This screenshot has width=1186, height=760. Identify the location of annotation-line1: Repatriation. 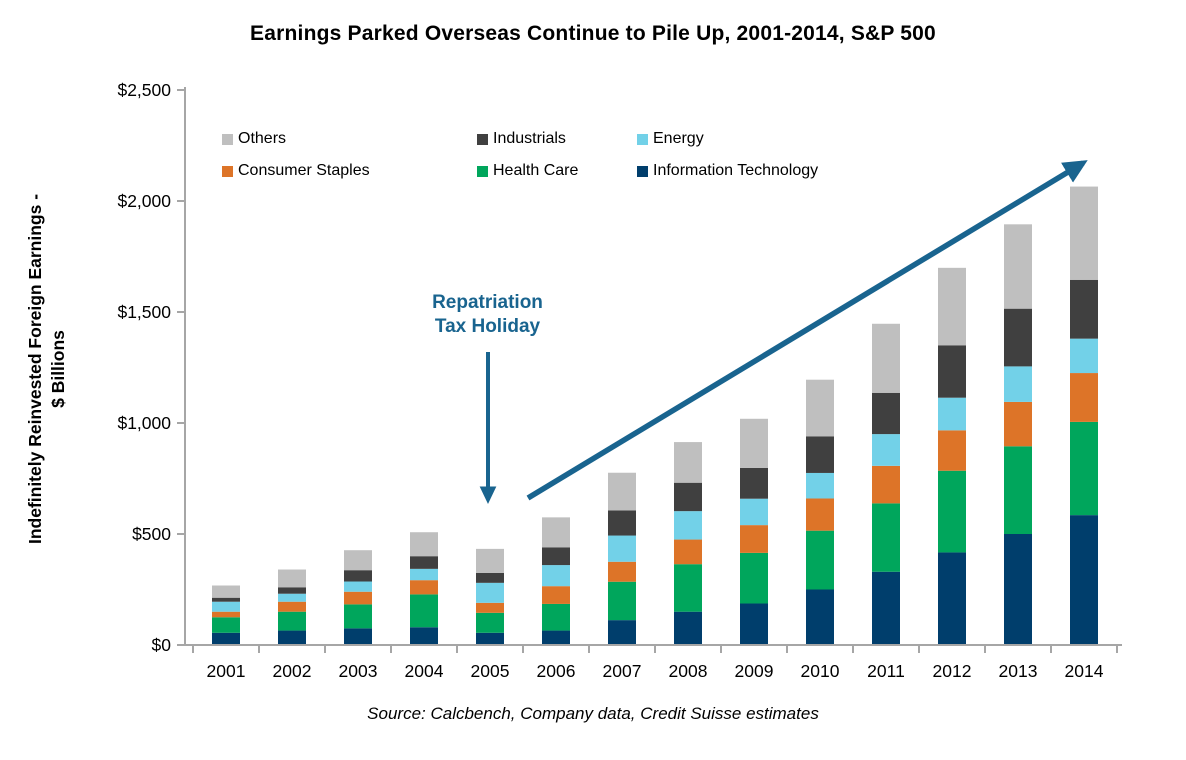
(487, 302).